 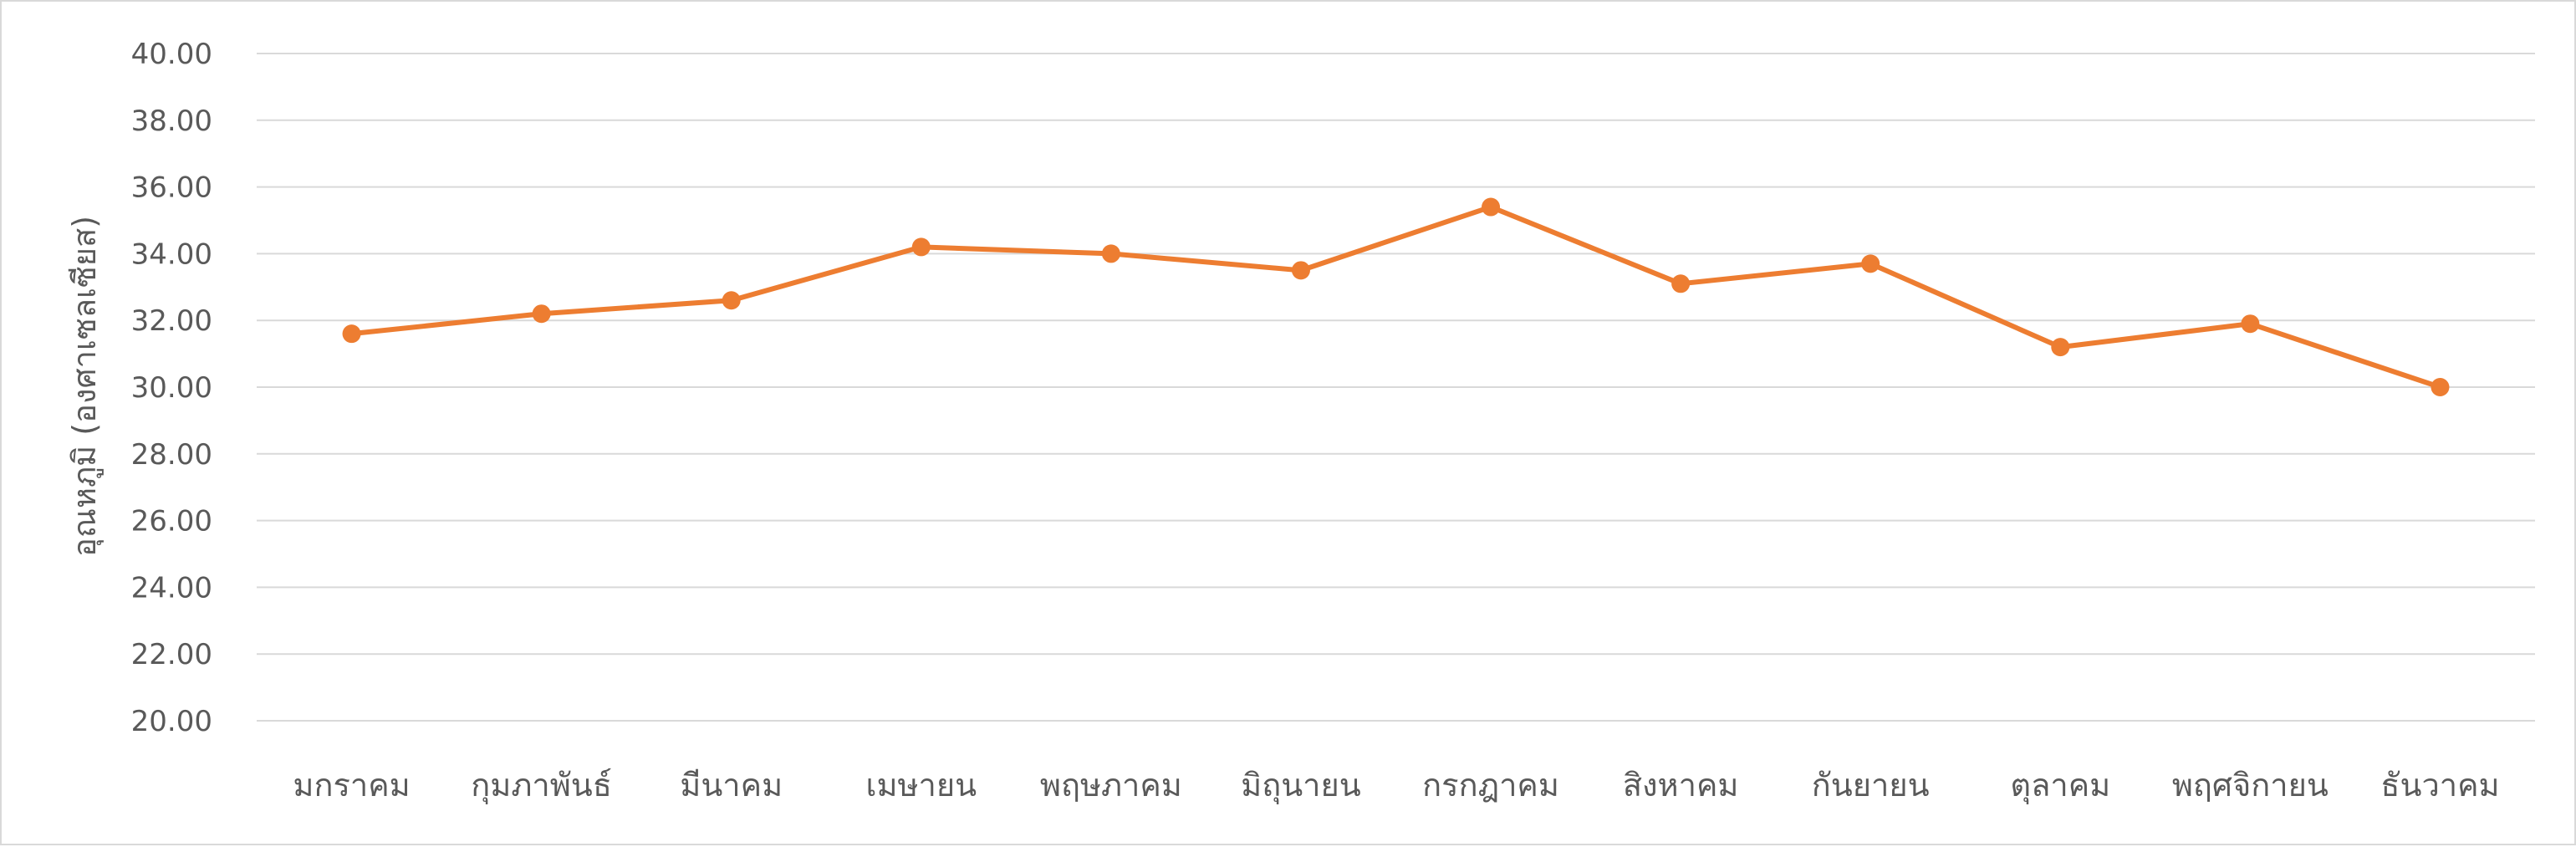 I want to click on x-category-label: มีนาคม, so click(x=732, y=785).